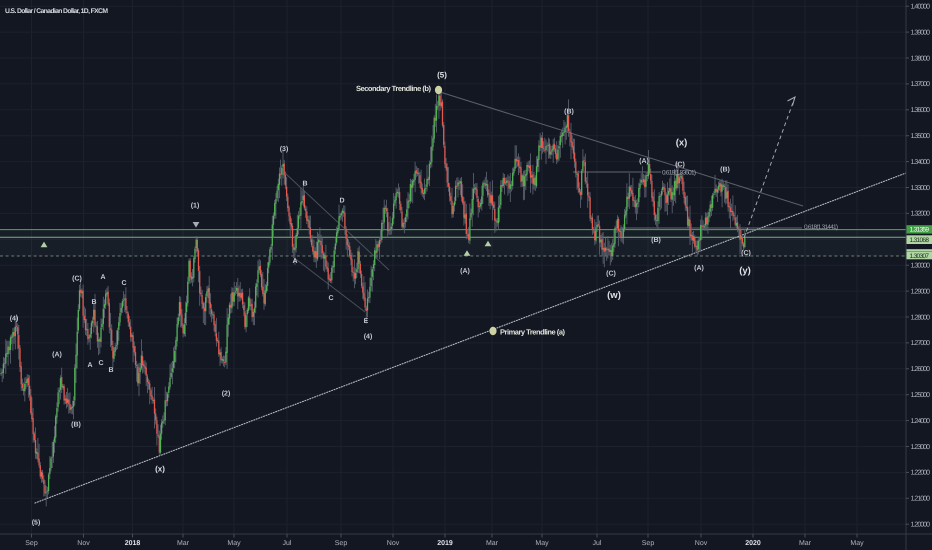 Image resolution: width=932 pixels, height=550 pixels. Describe the element at coordinates (679, 172) in the screenshot. I see `svg-text: 0.618(1.33601)` at that location.